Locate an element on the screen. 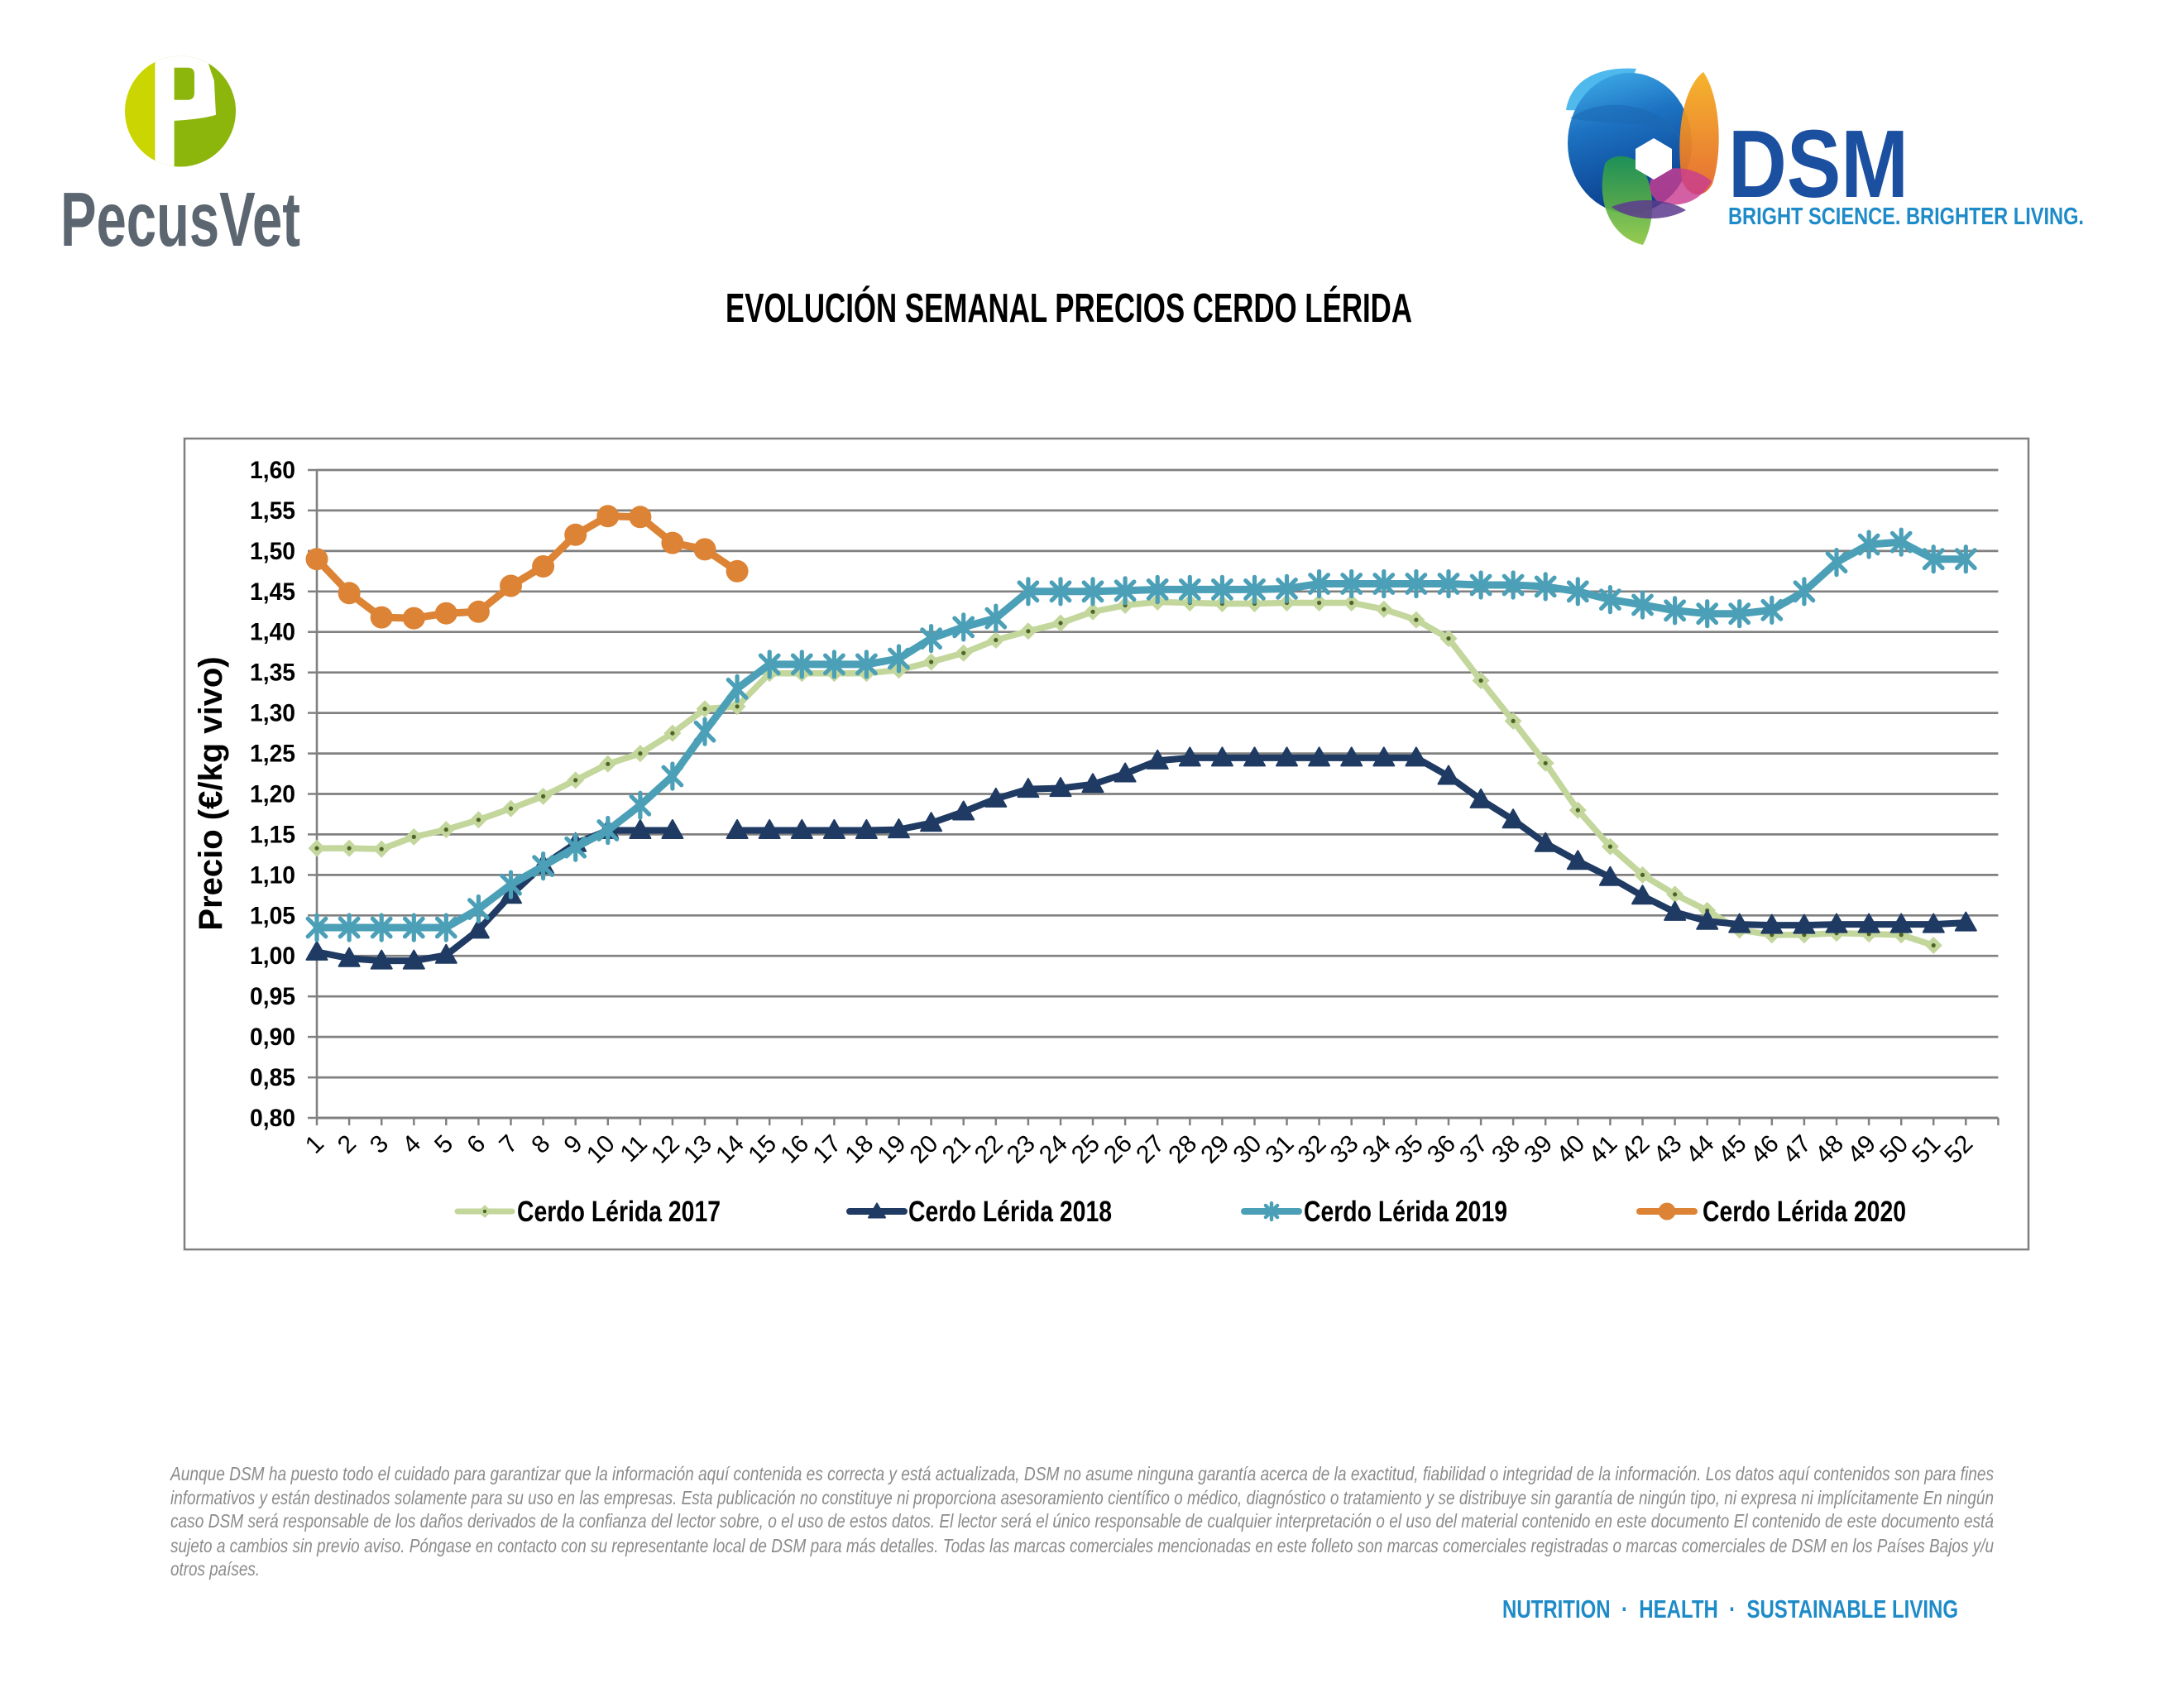 The image size is (2184, 1688). svg-text: DSM is located at coordinates (1818, 164).